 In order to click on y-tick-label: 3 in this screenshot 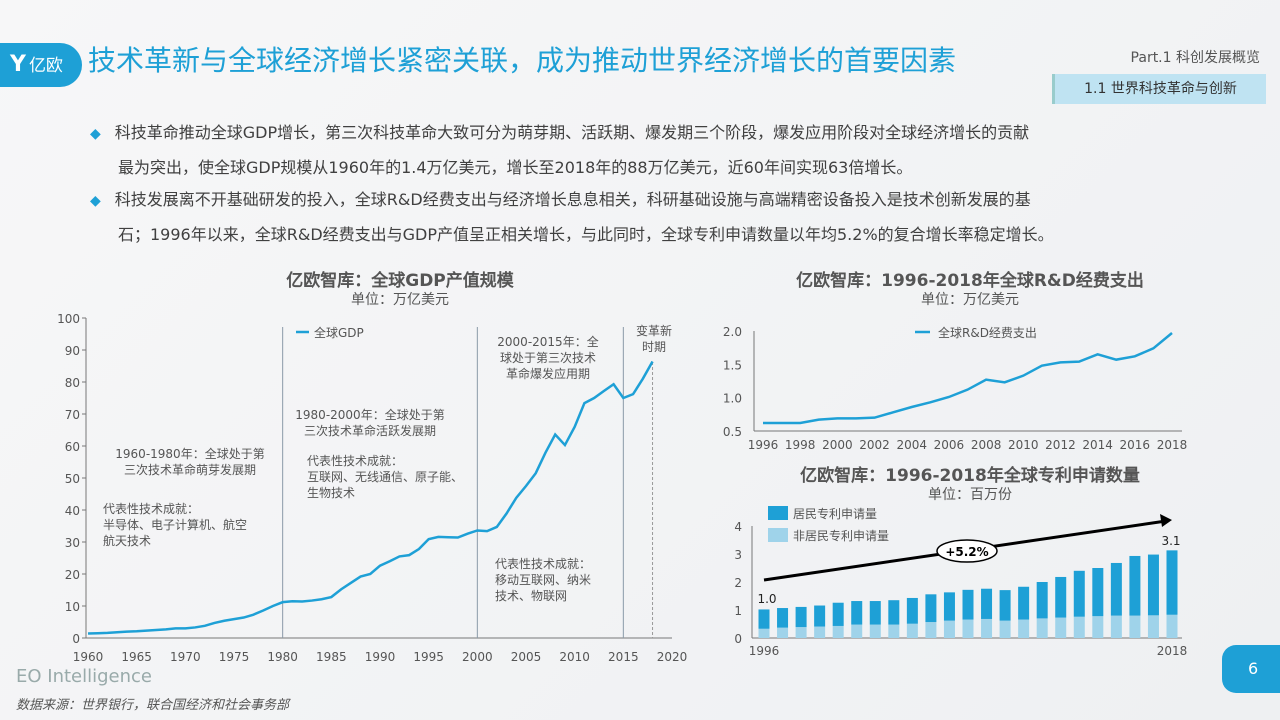, I will do `click(738, 555)`.